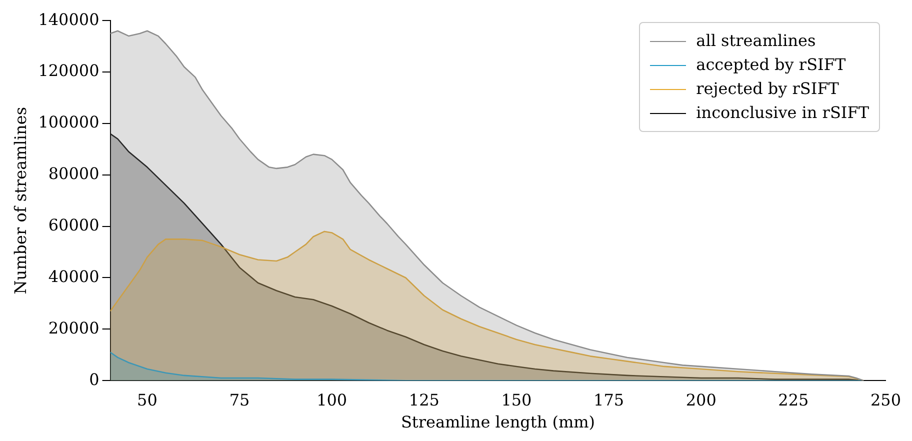 The image size is (912, 441). What do you see at coordinates (332, 400) in the screenshot?
I see `x-tick-label: 100` at bounding box center [332, 400].